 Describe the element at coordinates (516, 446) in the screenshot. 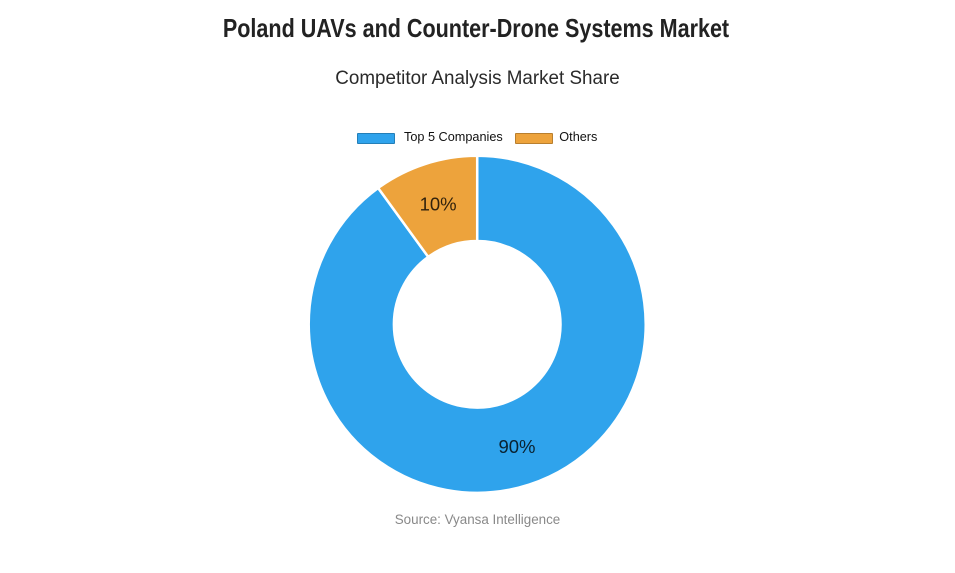

I see `svg-text: 90%` at that location.